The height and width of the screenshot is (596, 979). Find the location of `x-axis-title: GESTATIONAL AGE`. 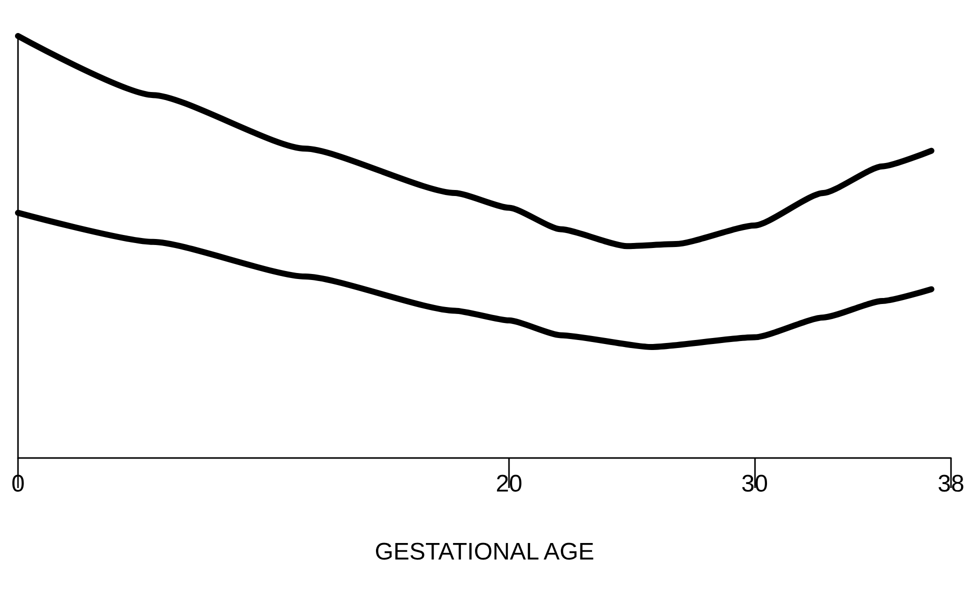

x-axis-title: GESTATIONAL AGE is located at coordinates (484, 552).